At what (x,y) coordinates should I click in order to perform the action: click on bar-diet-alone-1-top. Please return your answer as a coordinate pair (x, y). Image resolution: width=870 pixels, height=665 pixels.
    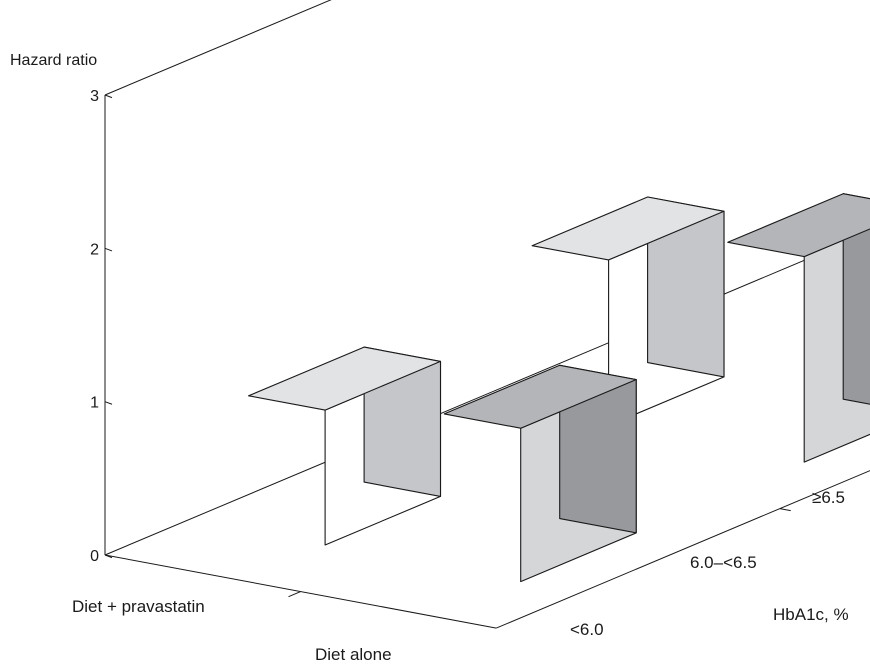
    Looking at the image, I should click on (540, 396).